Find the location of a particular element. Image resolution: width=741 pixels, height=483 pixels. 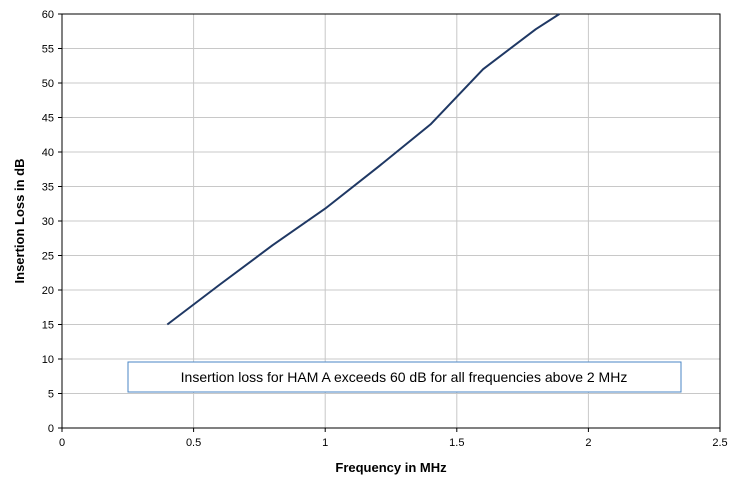

y-tick-label: 40 is located at coordinates (48, 153).